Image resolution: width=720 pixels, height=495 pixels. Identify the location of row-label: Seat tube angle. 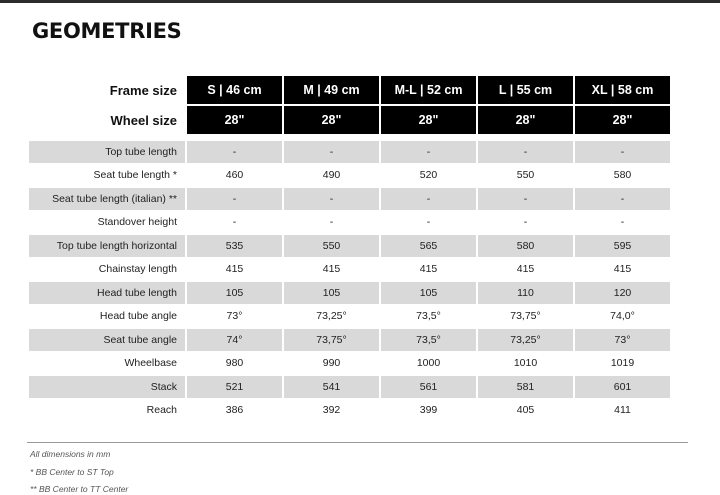
(107, 340).